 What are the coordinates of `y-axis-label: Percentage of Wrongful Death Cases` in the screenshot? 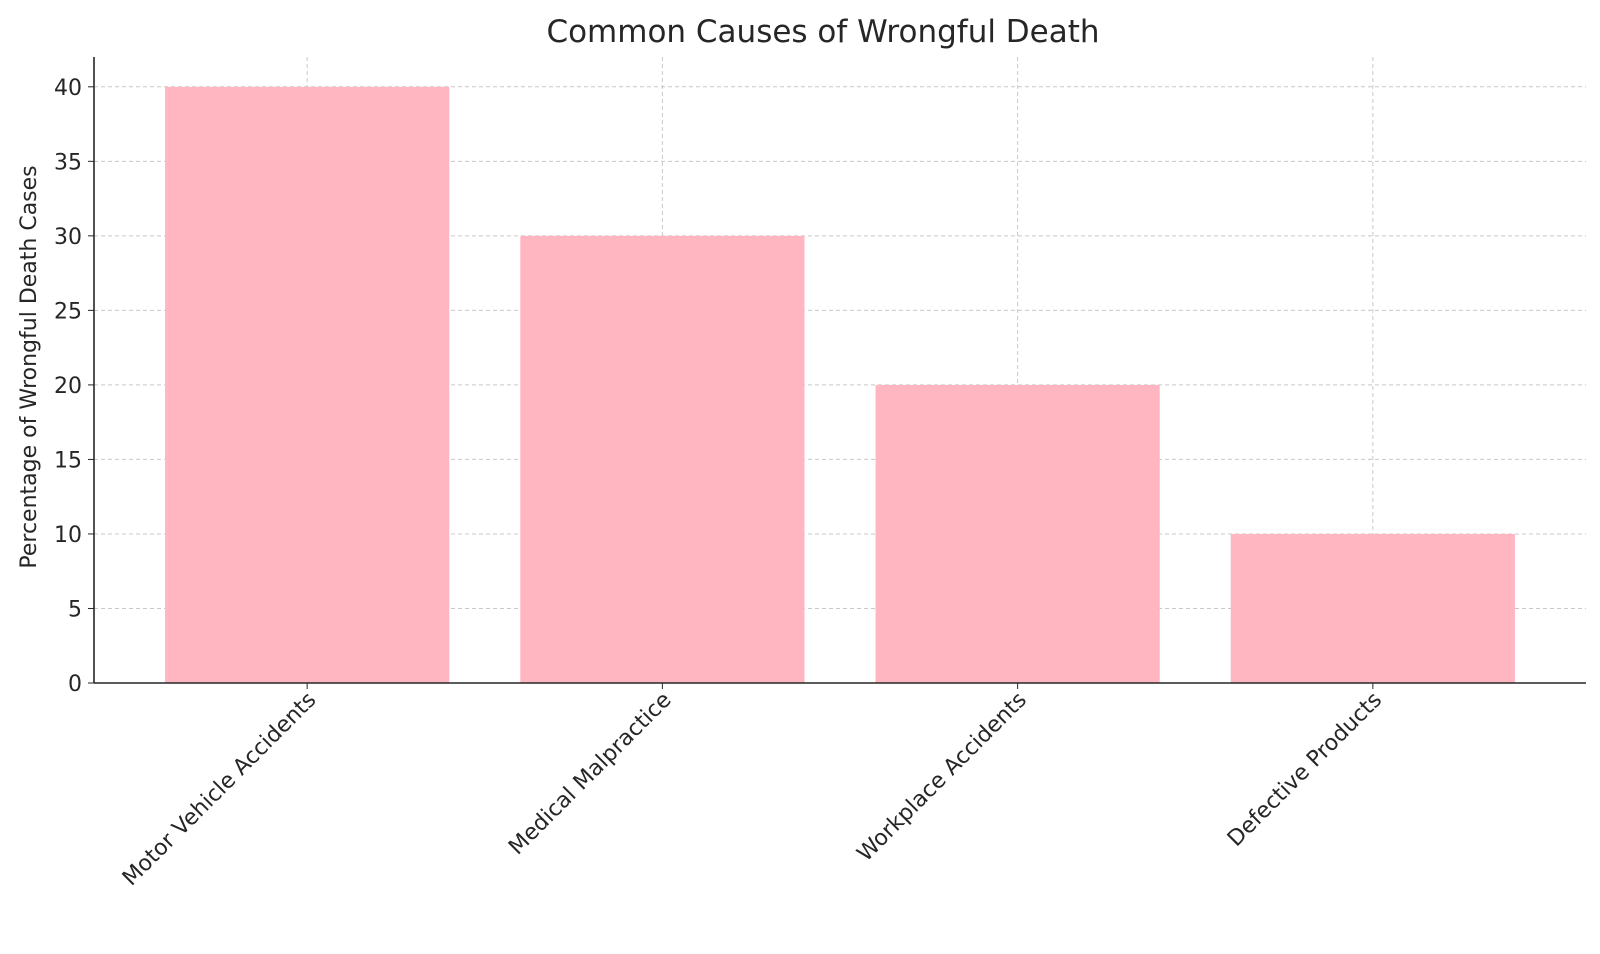 It's located at (29, 366).